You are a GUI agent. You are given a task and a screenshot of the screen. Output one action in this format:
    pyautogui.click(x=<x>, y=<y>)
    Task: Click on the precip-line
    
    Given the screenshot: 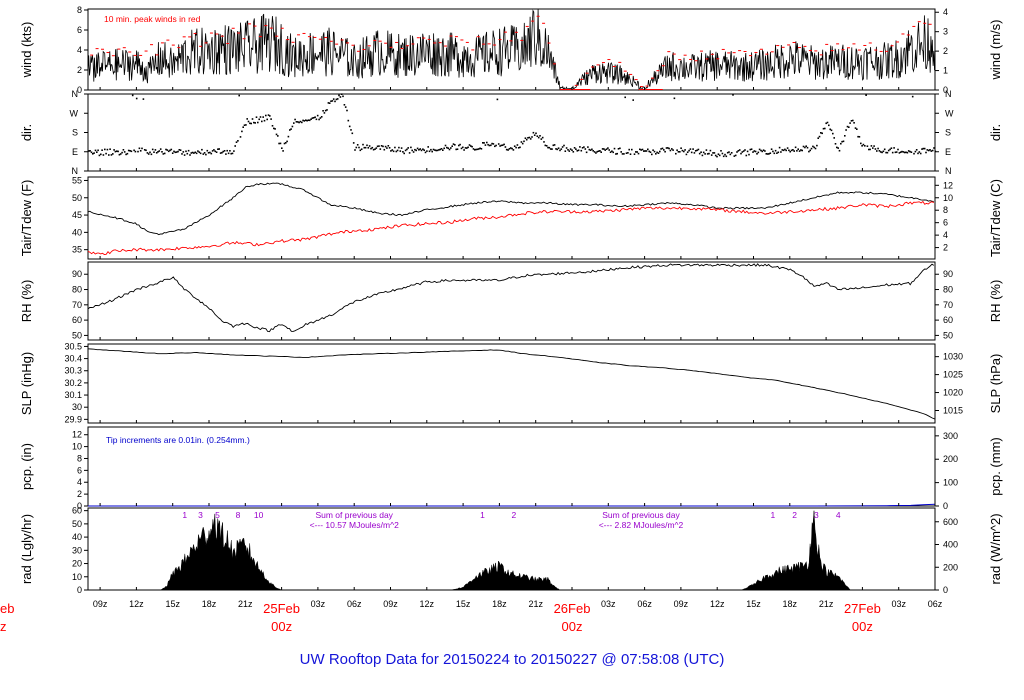 What is the action you would take?
    pyautogui.click(x=512, y=505)
    